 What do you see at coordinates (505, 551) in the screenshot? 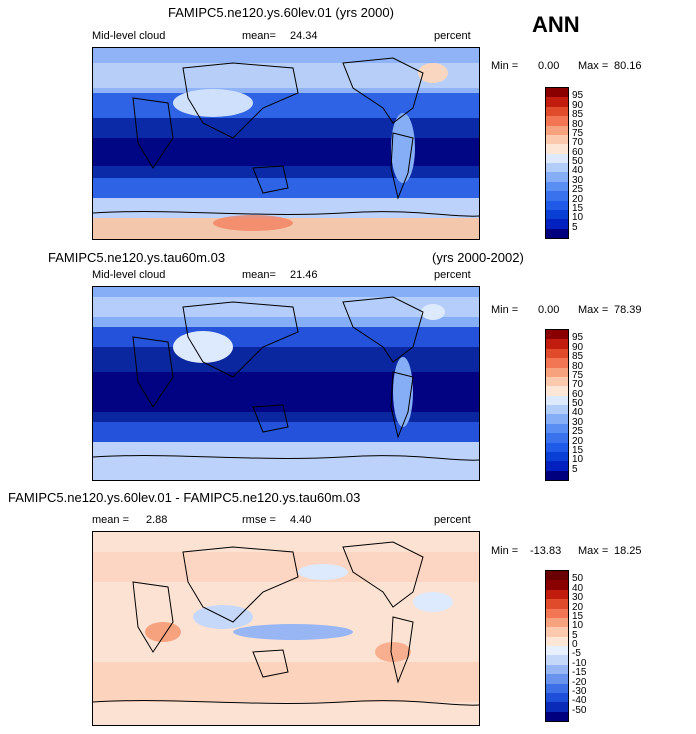
I see `panel3-min-label: Min =` at bounding box center [505, 551].